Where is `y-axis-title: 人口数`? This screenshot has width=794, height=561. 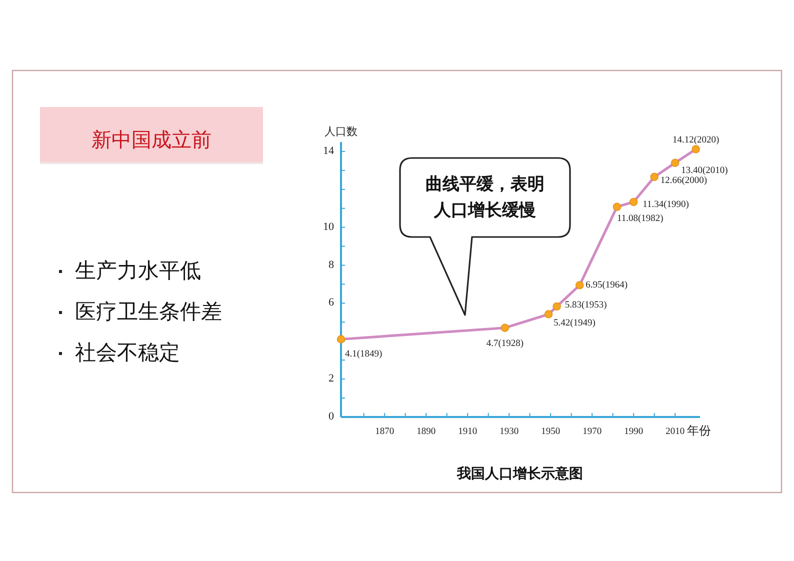 y-axis-title: 人口数 is located at coordinates (341, 131).